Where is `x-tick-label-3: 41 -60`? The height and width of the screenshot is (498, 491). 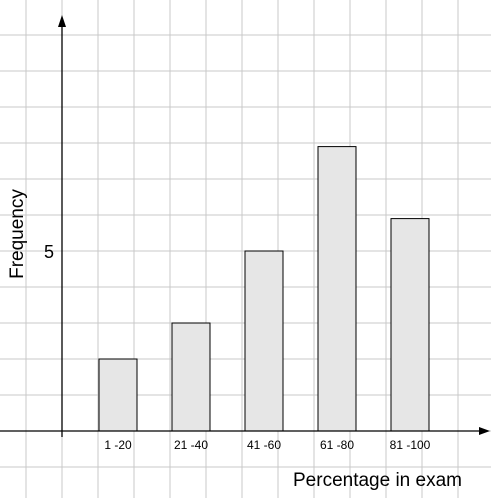
x-tick-label-3: 41 -60 is located at coordinates (264, 445).